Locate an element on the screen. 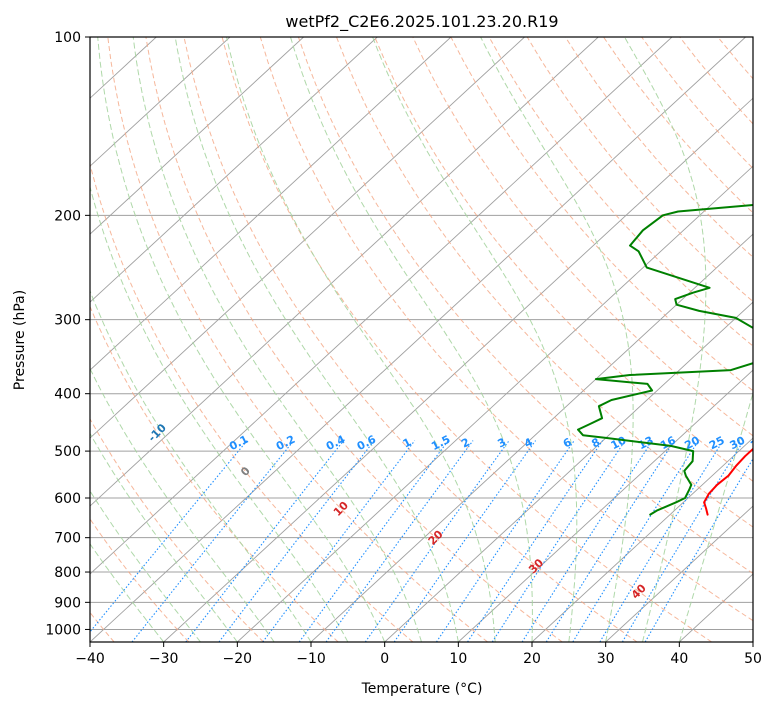 This screenshot has width=775, height=708. dry-adiabat-label: -10 is located at coordinates (157, 432).